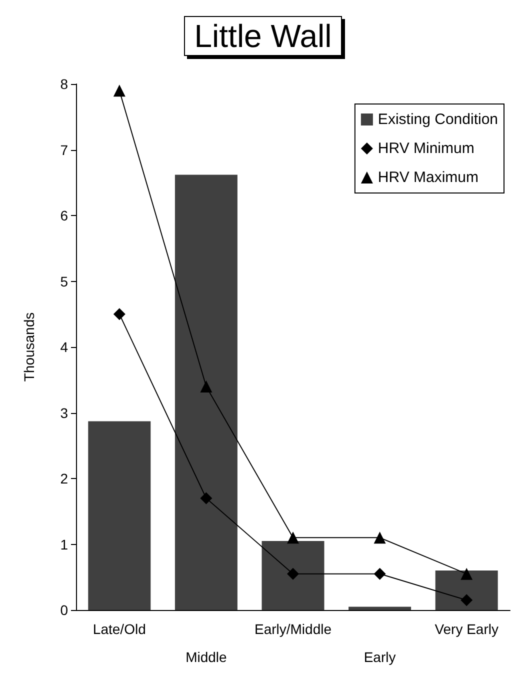  Describe the element at coordinates (263, 36) in the screenshot. I see `chart-title: Little Wall` at that location.